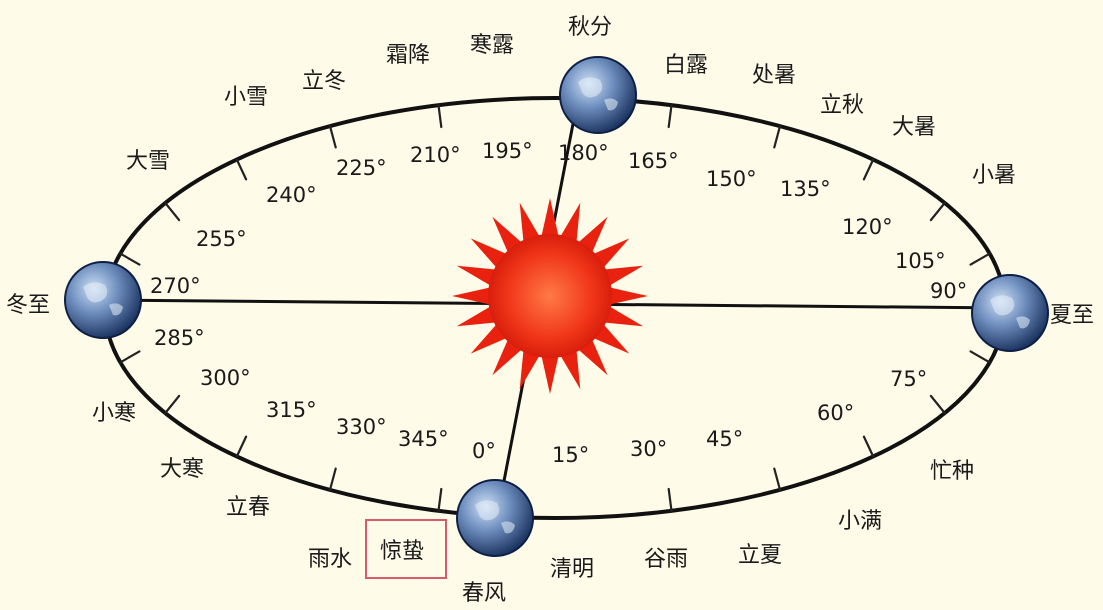  I want to click on sun, so click(550, 296).